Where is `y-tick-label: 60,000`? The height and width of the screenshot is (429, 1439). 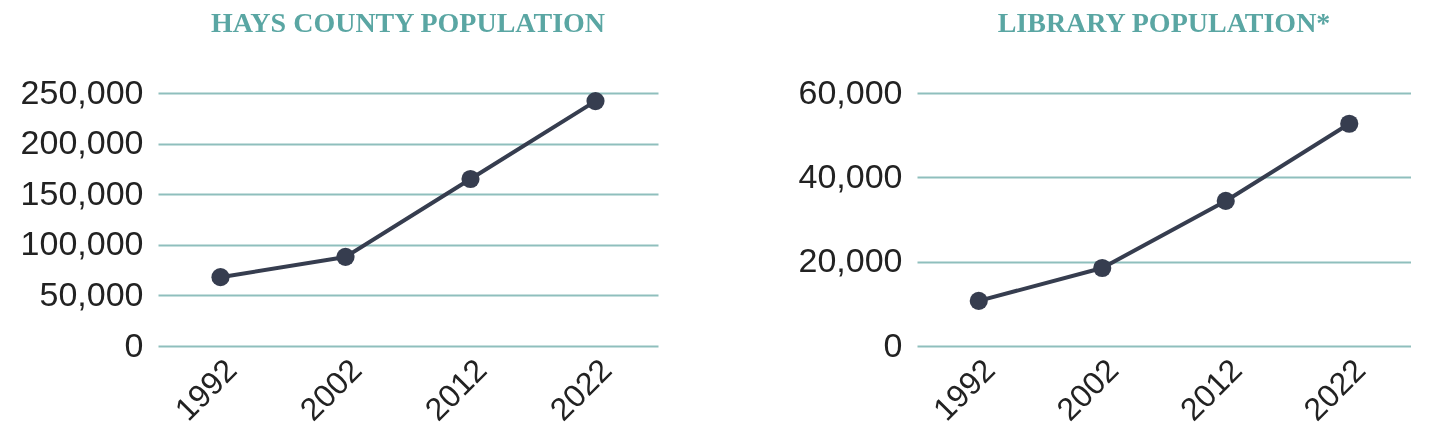 y-tick-label: 60,000 is located at coordinates (850, 91).